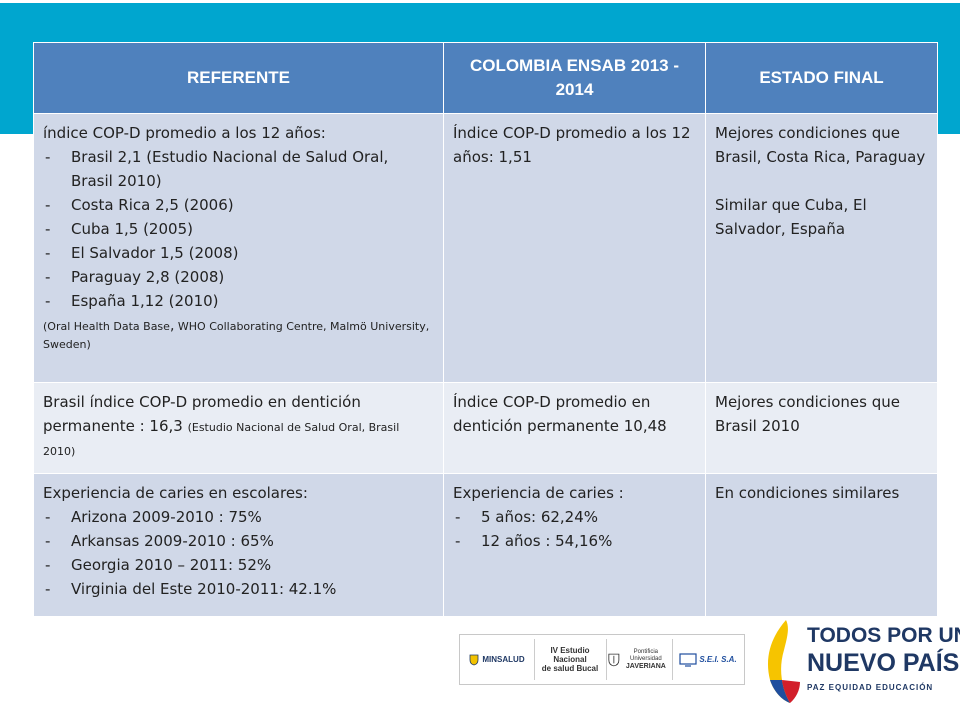 The image size is (960, 720). What do you see at coordinates (688, 659) in the screenshot?
I see `sei-monitor-icon` at bounding box center [688, 659].